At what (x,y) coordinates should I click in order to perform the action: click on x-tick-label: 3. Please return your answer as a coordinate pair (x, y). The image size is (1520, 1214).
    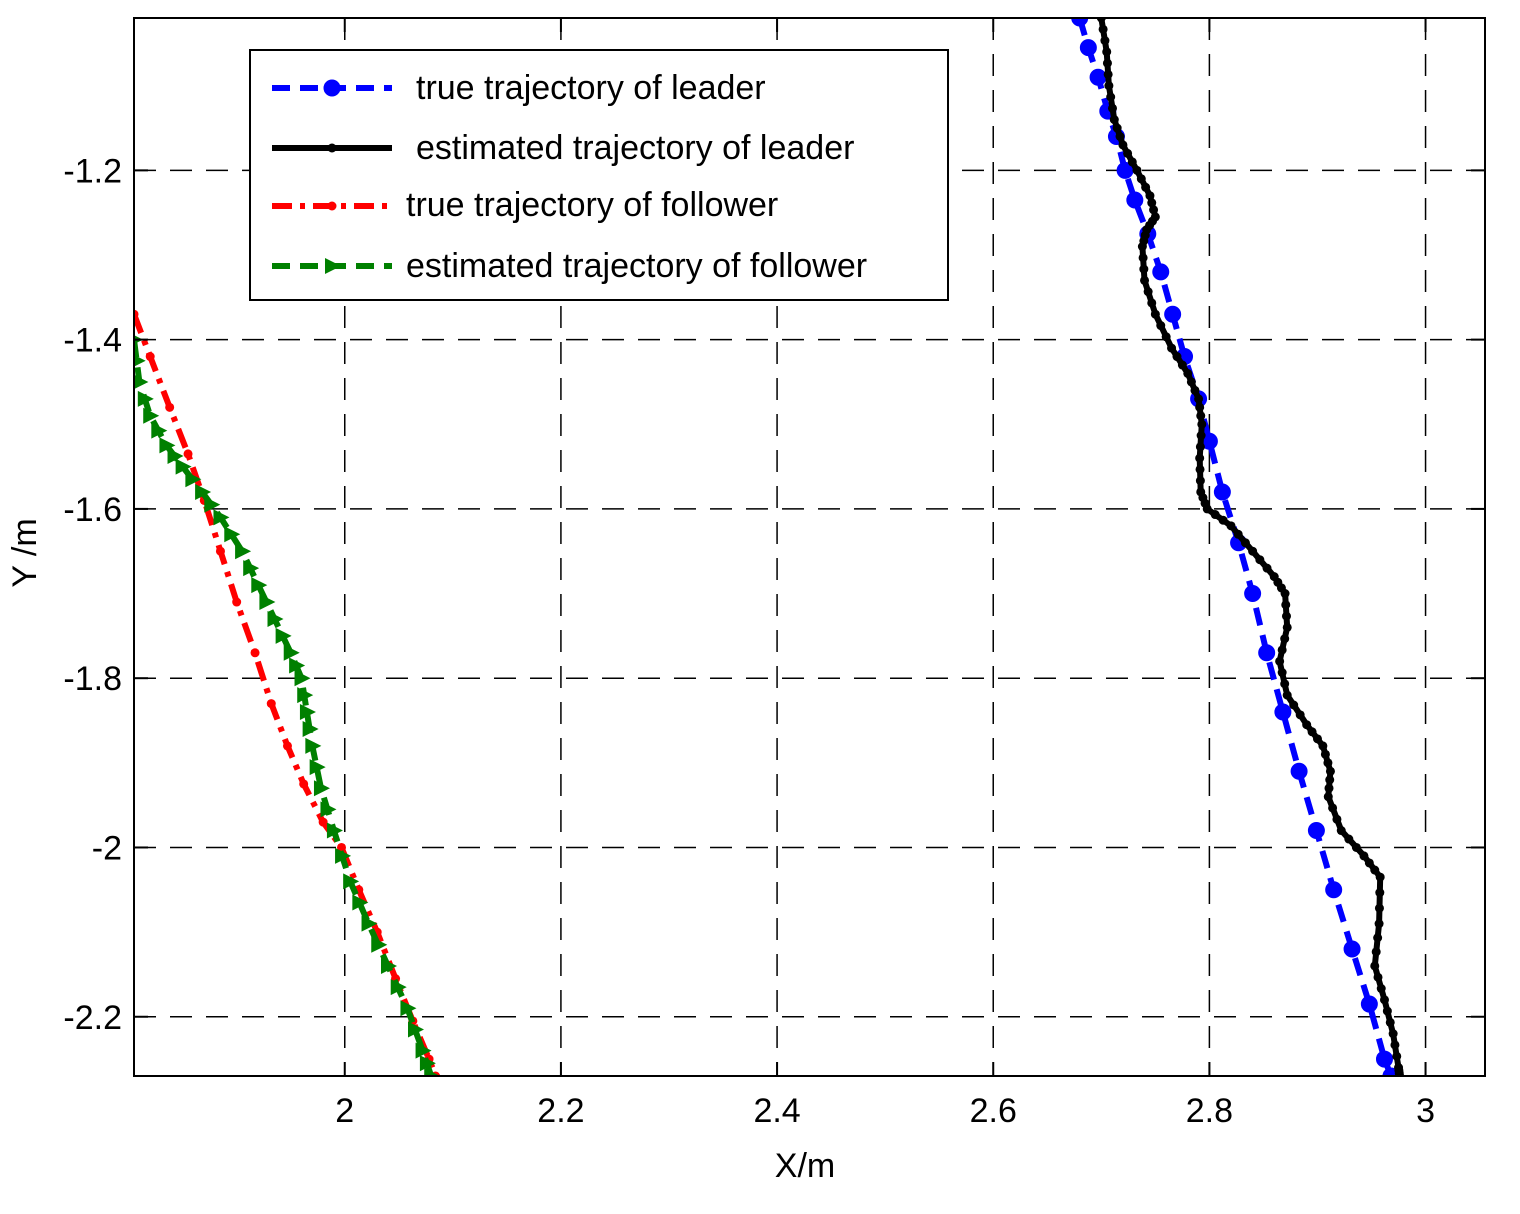
    Looking at the image, I should click on (1425, 1111).